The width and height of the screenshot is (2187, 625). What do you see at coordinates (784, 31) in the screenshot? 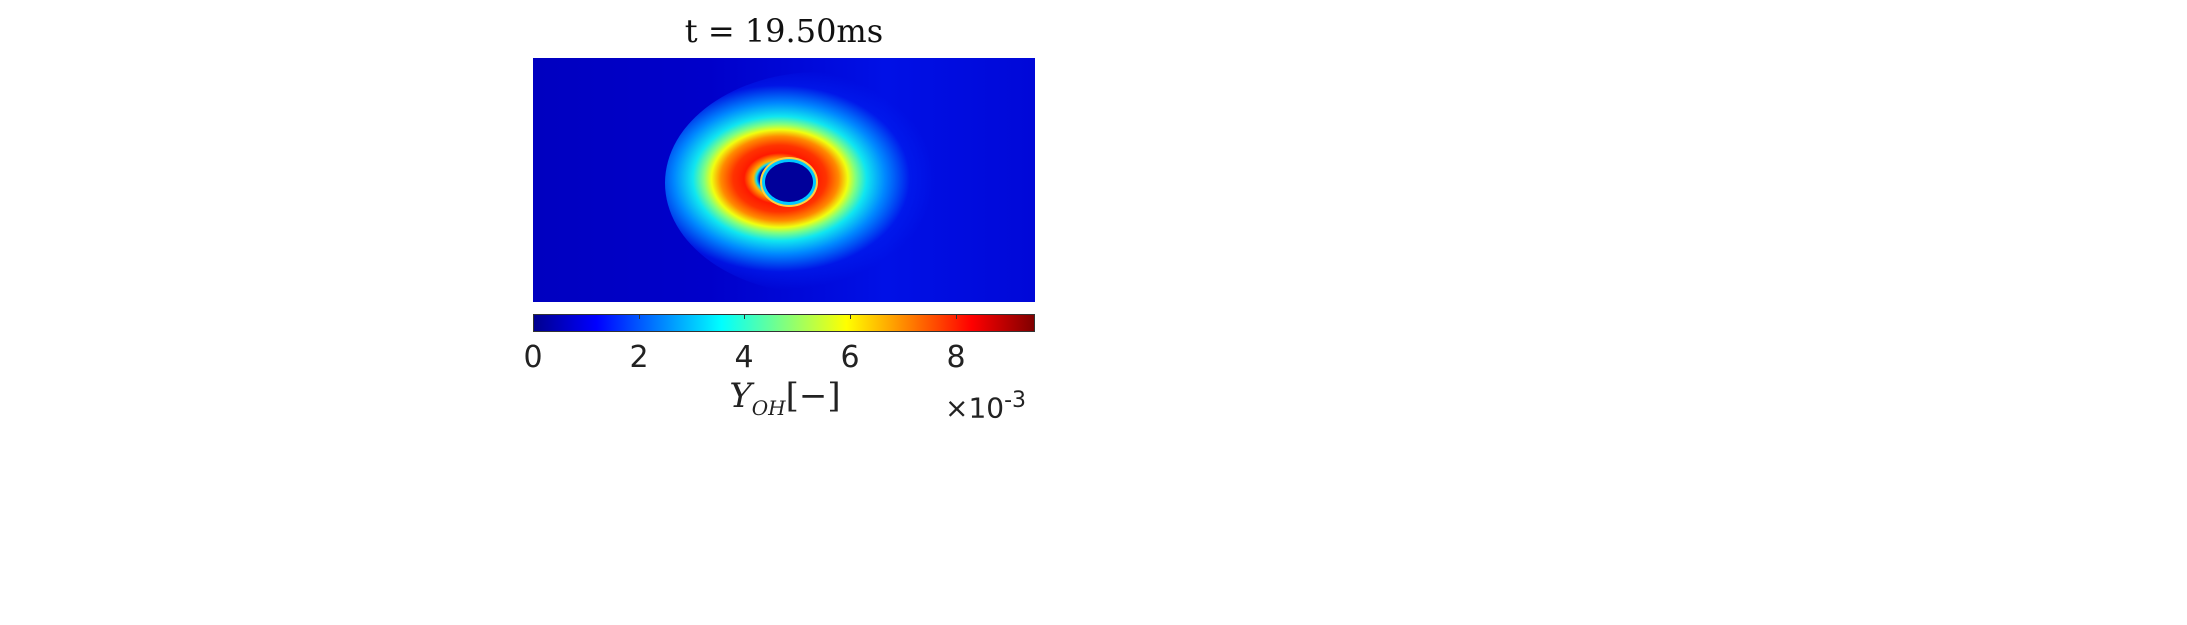
I see `chart-title: t = 19.50ms` at bounding box center [784, 31].